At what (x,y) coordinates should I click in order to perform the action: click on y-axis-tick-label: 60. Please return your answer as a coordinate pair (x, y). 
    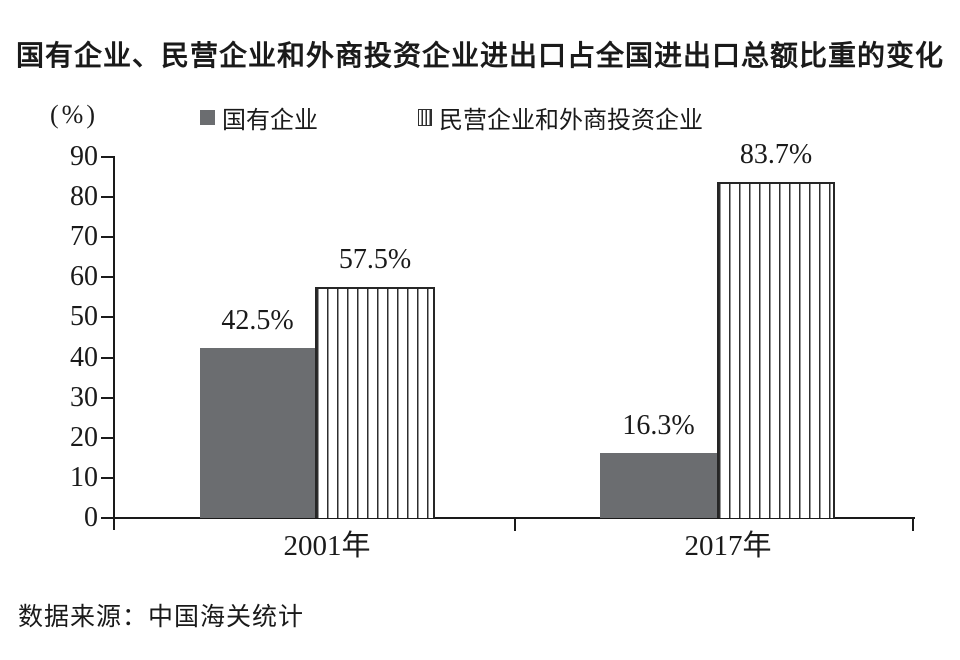
    Looking at the image, I should click on (84, 277).